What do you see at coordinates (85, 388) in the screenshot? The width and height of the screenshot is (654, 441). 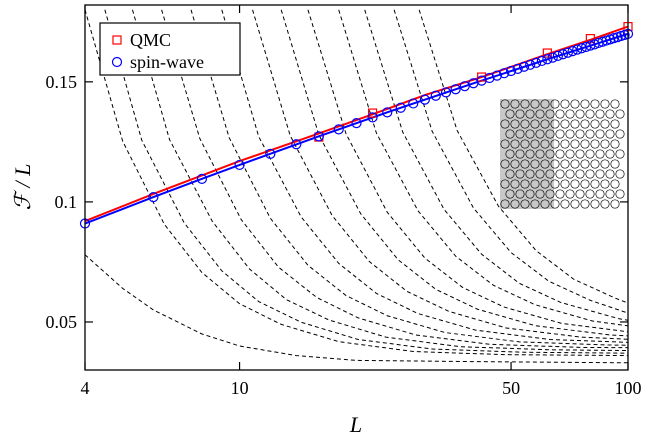 I see `x-tick-label: 4` at bounding box center [85, 388].